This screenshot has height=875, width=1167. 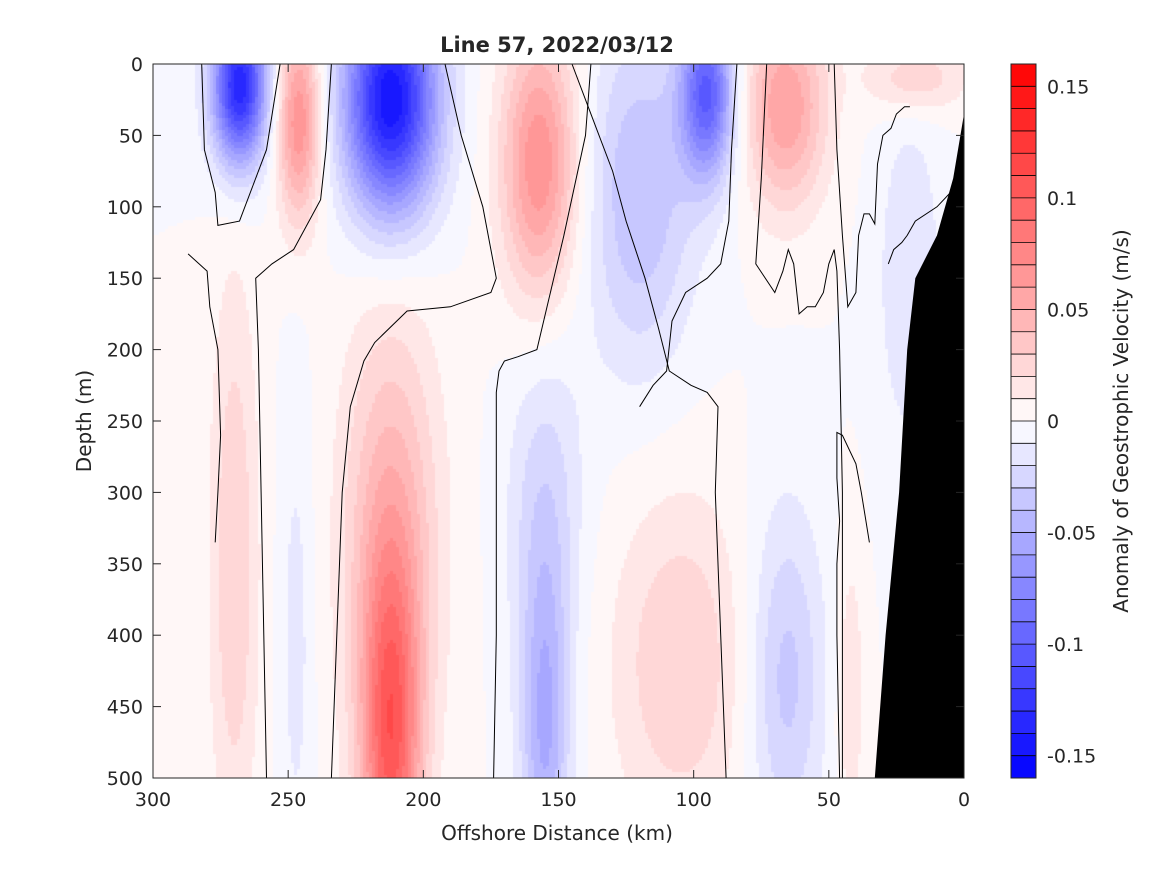 I want to click on y-axis-label: Depth (m), so click(x=84, y=421).